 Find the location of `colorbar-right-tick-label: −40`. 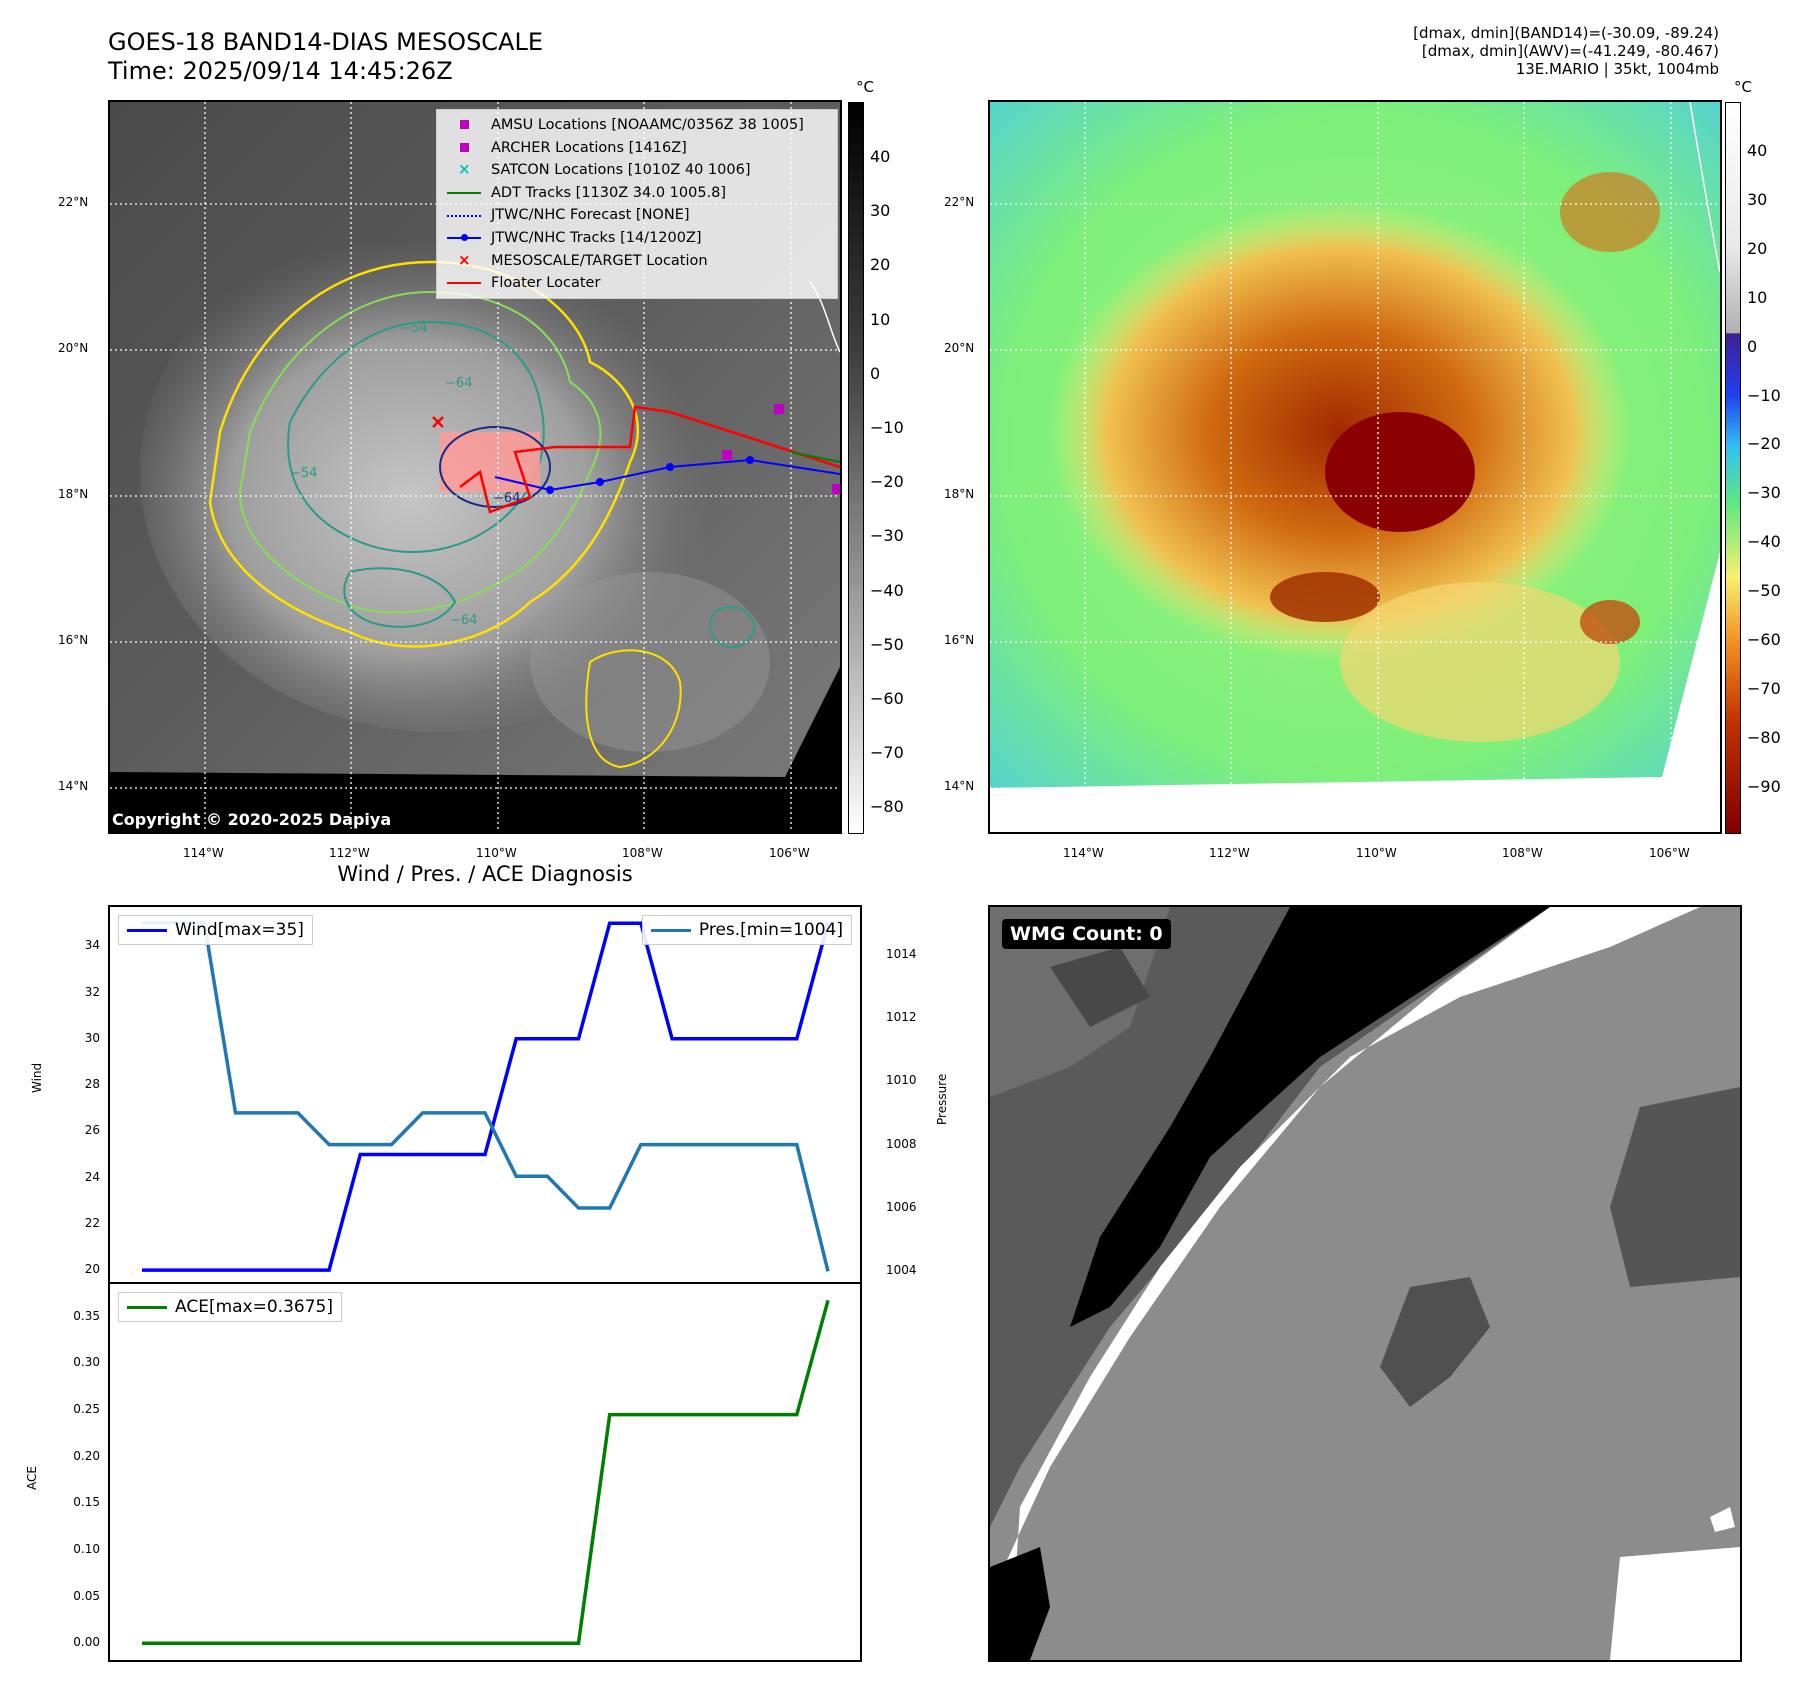

colorbar-right-tick-label: −40 is located at coordinates (1764, 542).